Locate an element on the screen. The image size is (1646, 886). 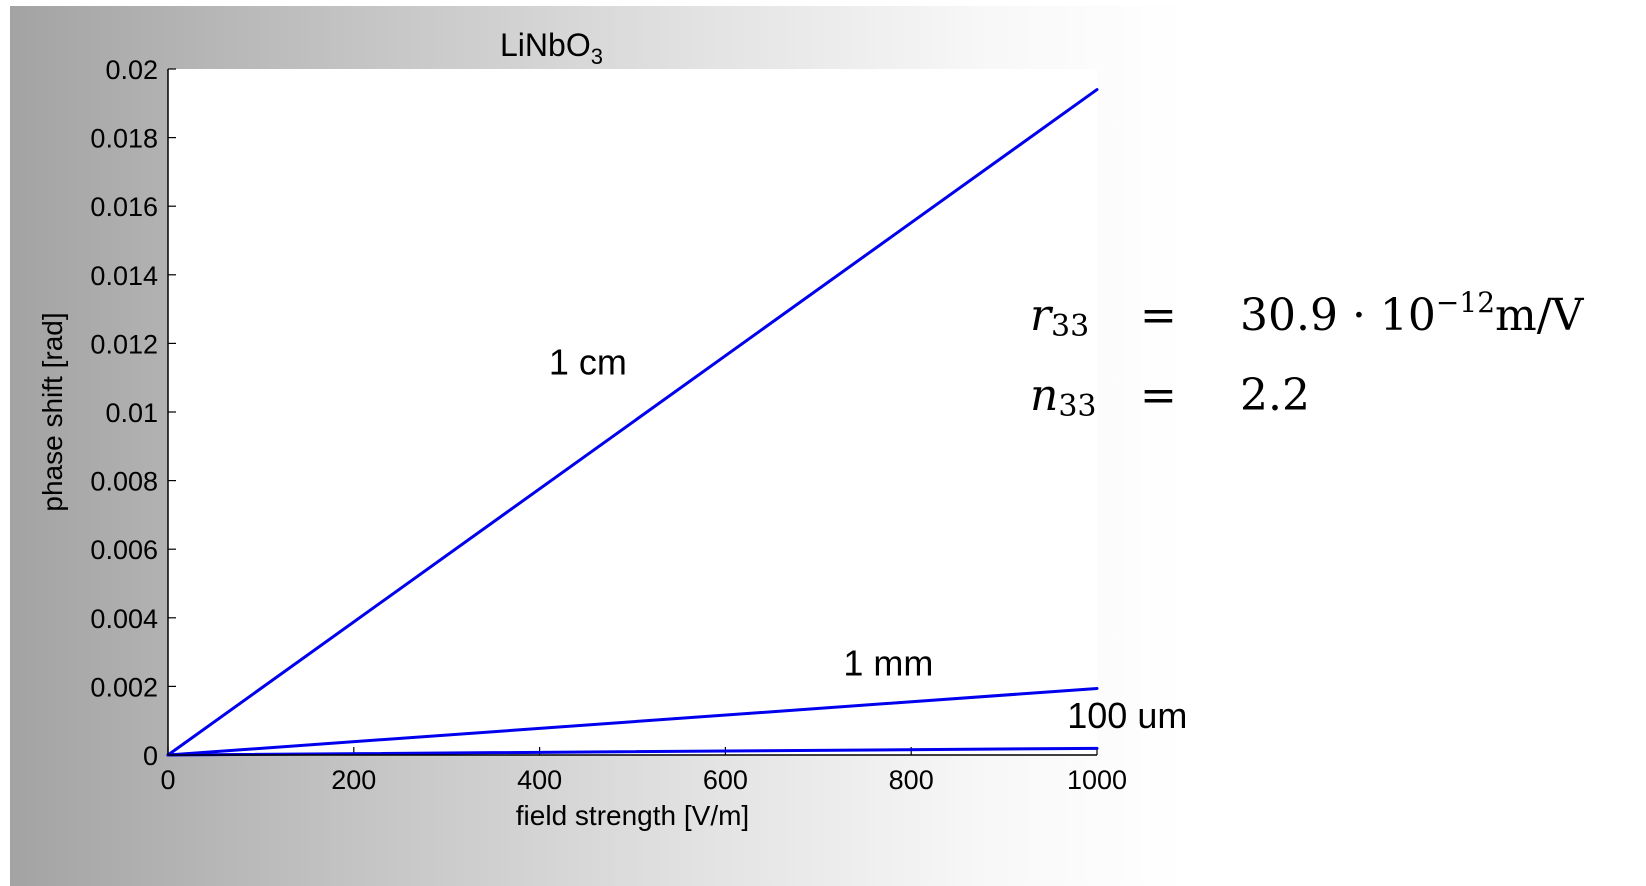
y-tick-label: 0.014 is located at coordinates (124, 276).